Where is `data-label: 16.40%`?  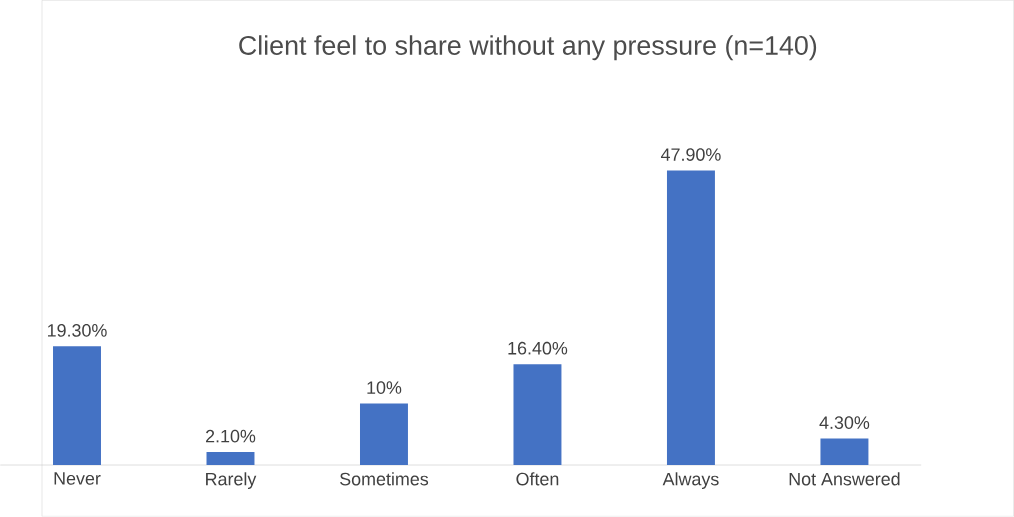
data-label: 16.40% is located at coordinates (538, 348).